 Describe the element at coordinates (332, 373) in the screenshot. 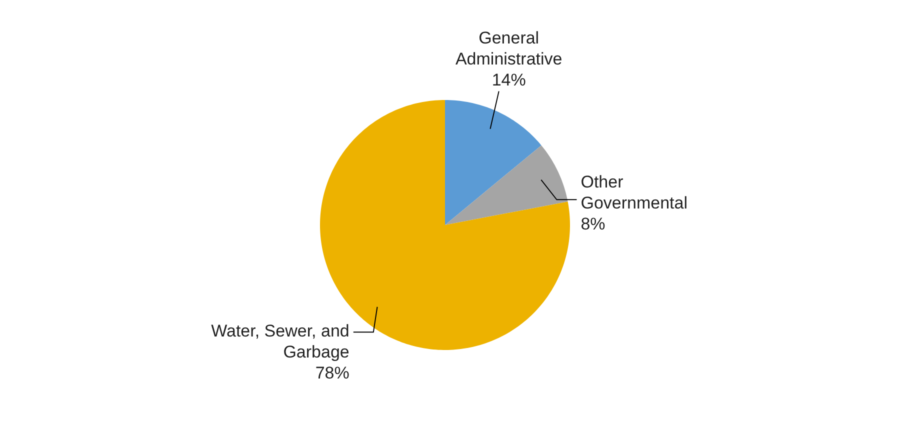

I see `data-label: 78%` at that location.